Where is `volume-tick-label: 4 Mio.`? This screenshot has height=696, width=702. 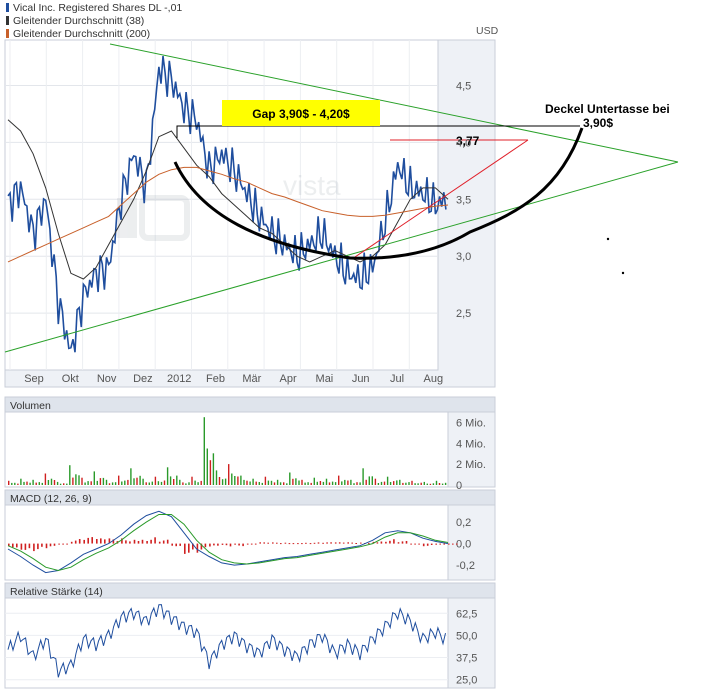
volume-tick-label: 4 Mio. is located at coordinates (471, 444).